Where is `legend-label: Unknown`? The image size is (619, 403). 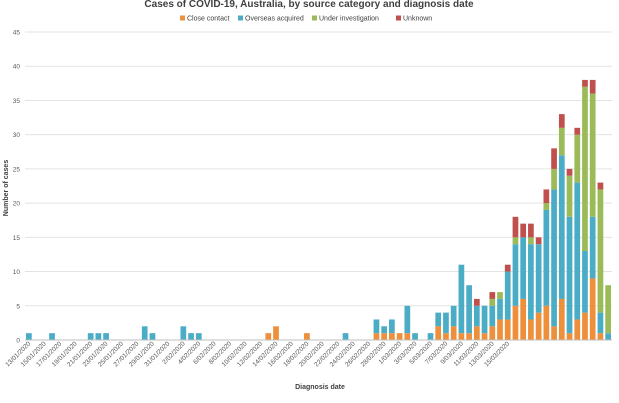 legend-label: Unknown is located at coordinates (417, 19).